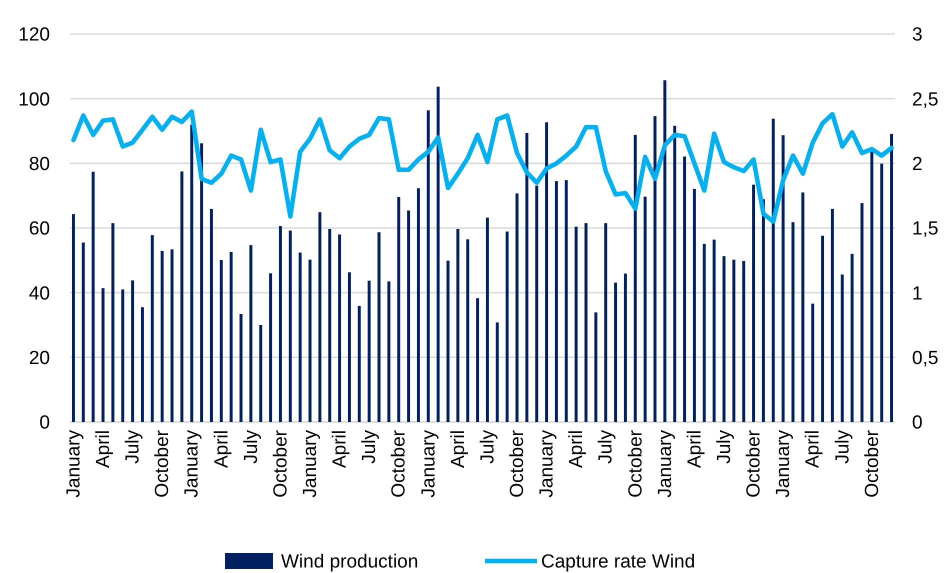 The width and height of the screenshot is (950, 573). I want to click on y-tick-label: 60, so click(39, 229).